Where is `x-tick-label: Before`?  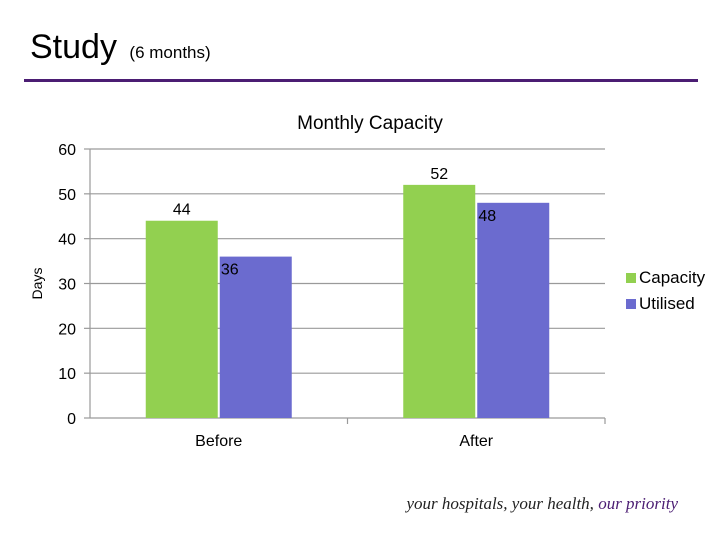
x-tick-label: Before is located at coordinates (218, 441).